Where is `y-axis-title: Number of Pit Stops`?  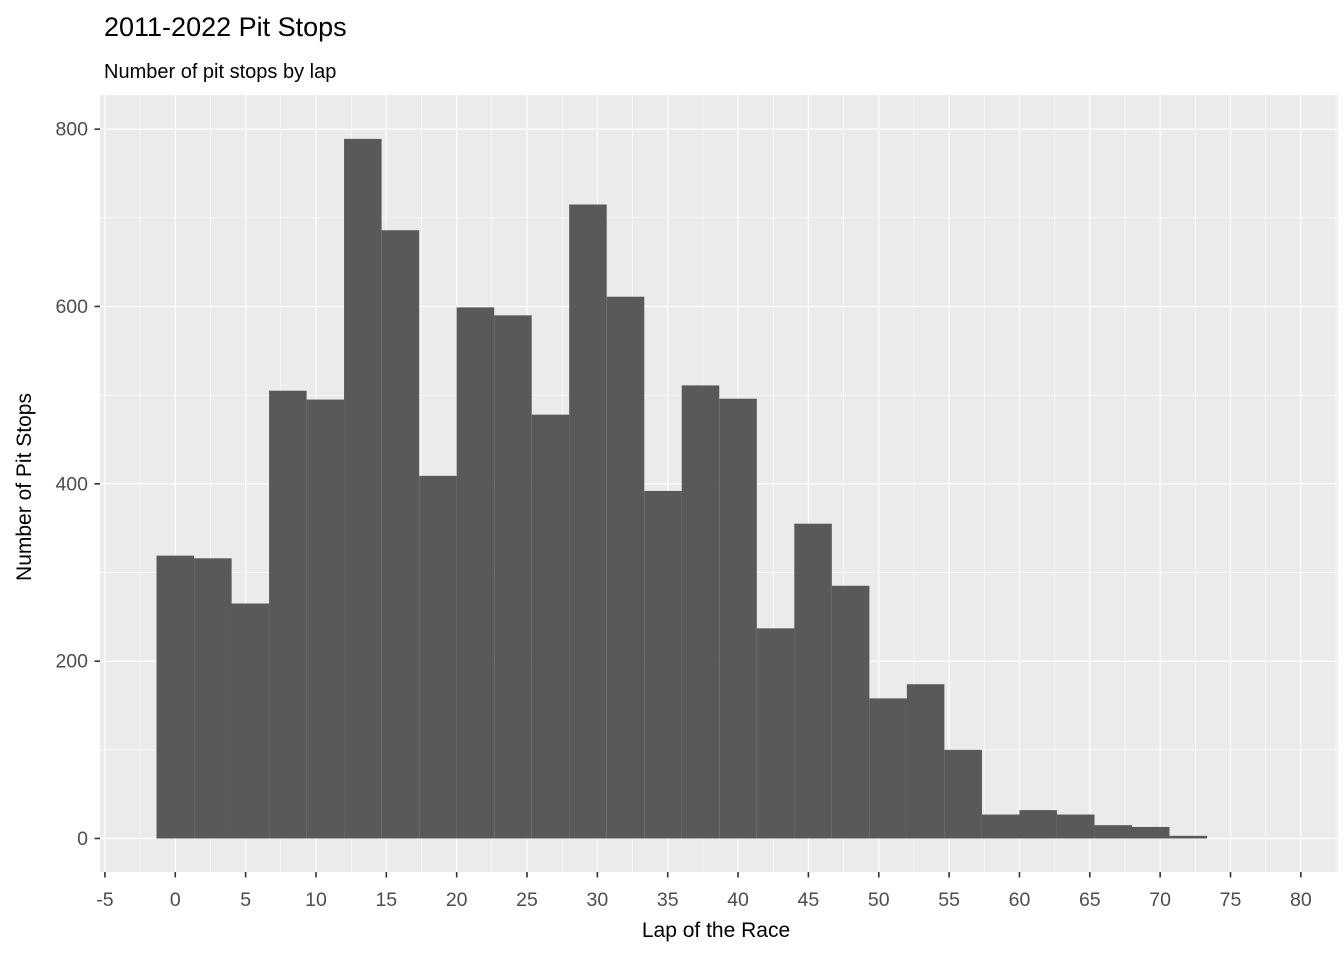
y-axis-title: Number of Pit Stops is located at coordinates (24, 487).